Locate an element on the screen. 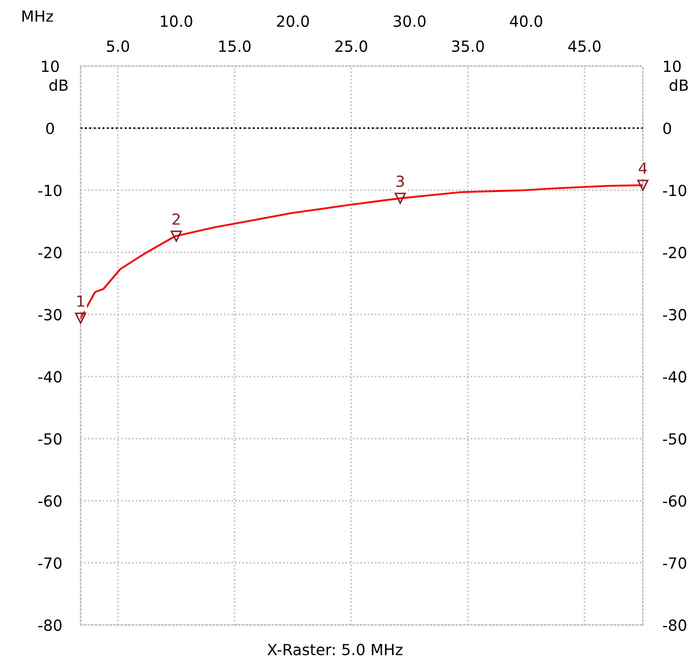  x-tick-label: 5.0 is located at coordinates (118, 46).